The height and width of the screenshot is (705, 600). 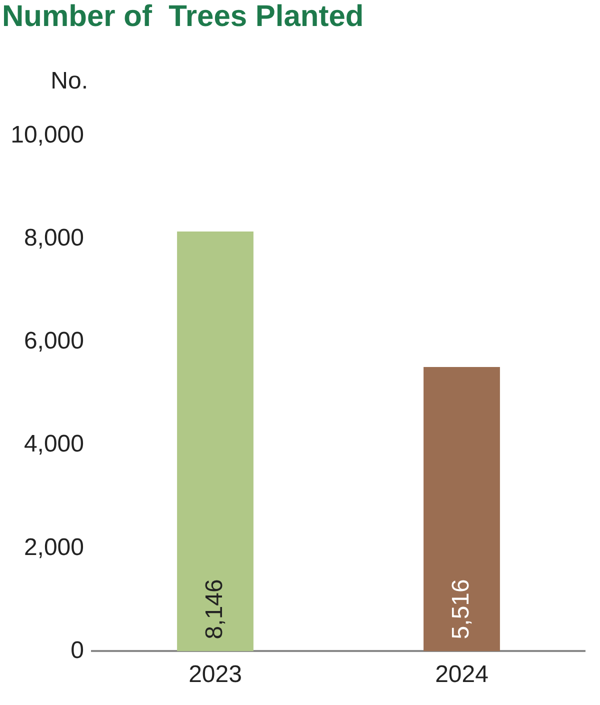 I want to click on y-tick-label: 8,000, so click(x=54, y=238).